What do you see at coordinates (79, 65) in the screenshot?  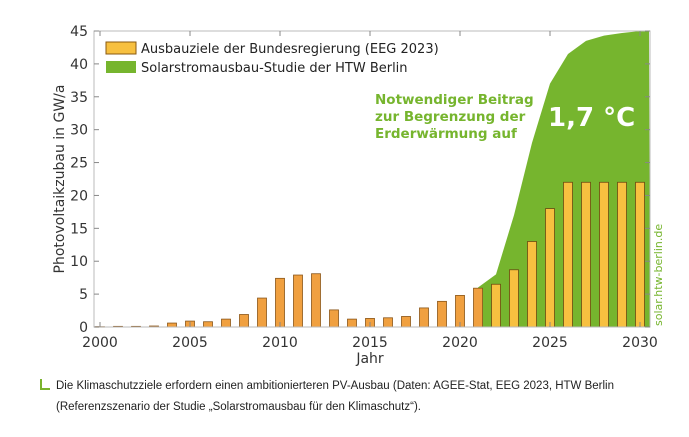 I see `y-tick-label: 40` at bounding box center [79, 65].